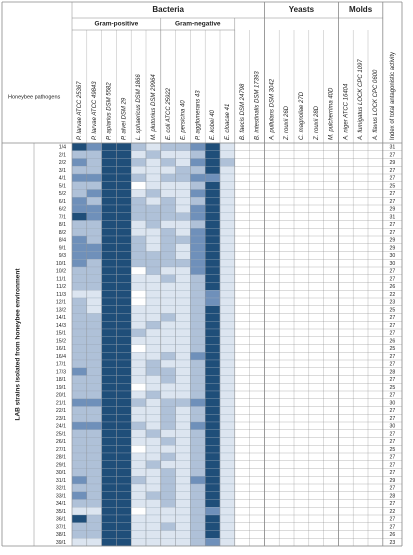 This screenshot has width=413, height=555. I want to click on strain-label: 16/1, so click(61, 349).